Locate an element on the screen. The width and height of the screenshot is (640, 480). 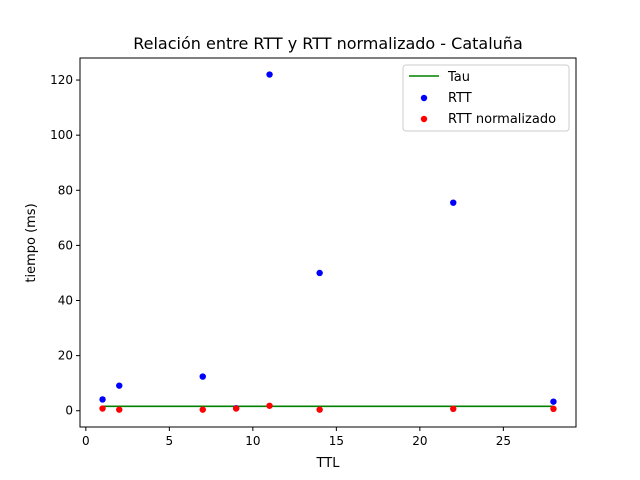
y-tick-label: 0 is located at coordinates (69, 411).